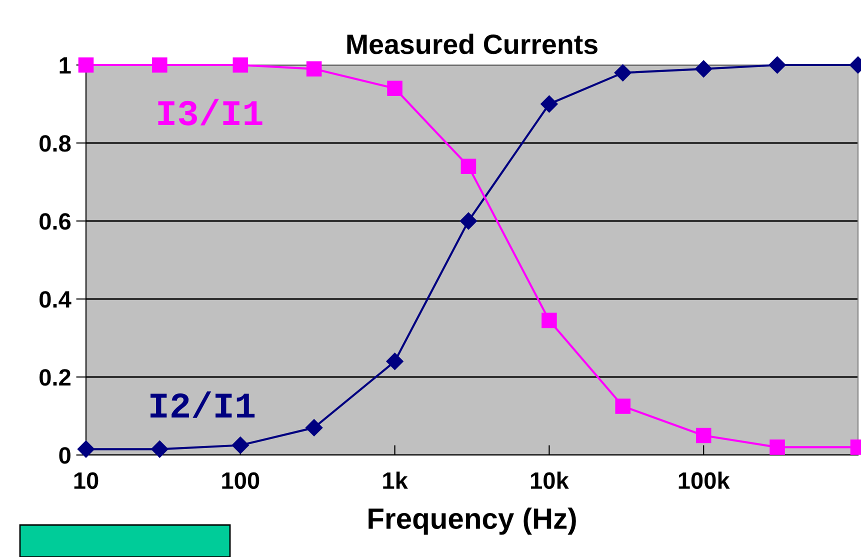  Describe the element at coordinates (55, 377) in the screenshot. I see `y-tick-label: 0.2` at that location.